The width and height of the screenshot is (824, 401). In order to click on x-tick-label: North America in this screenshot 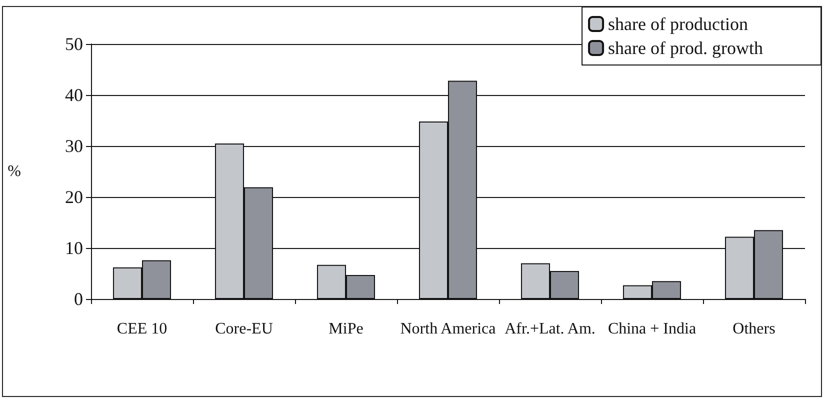, I will do `click(448, 329)`.